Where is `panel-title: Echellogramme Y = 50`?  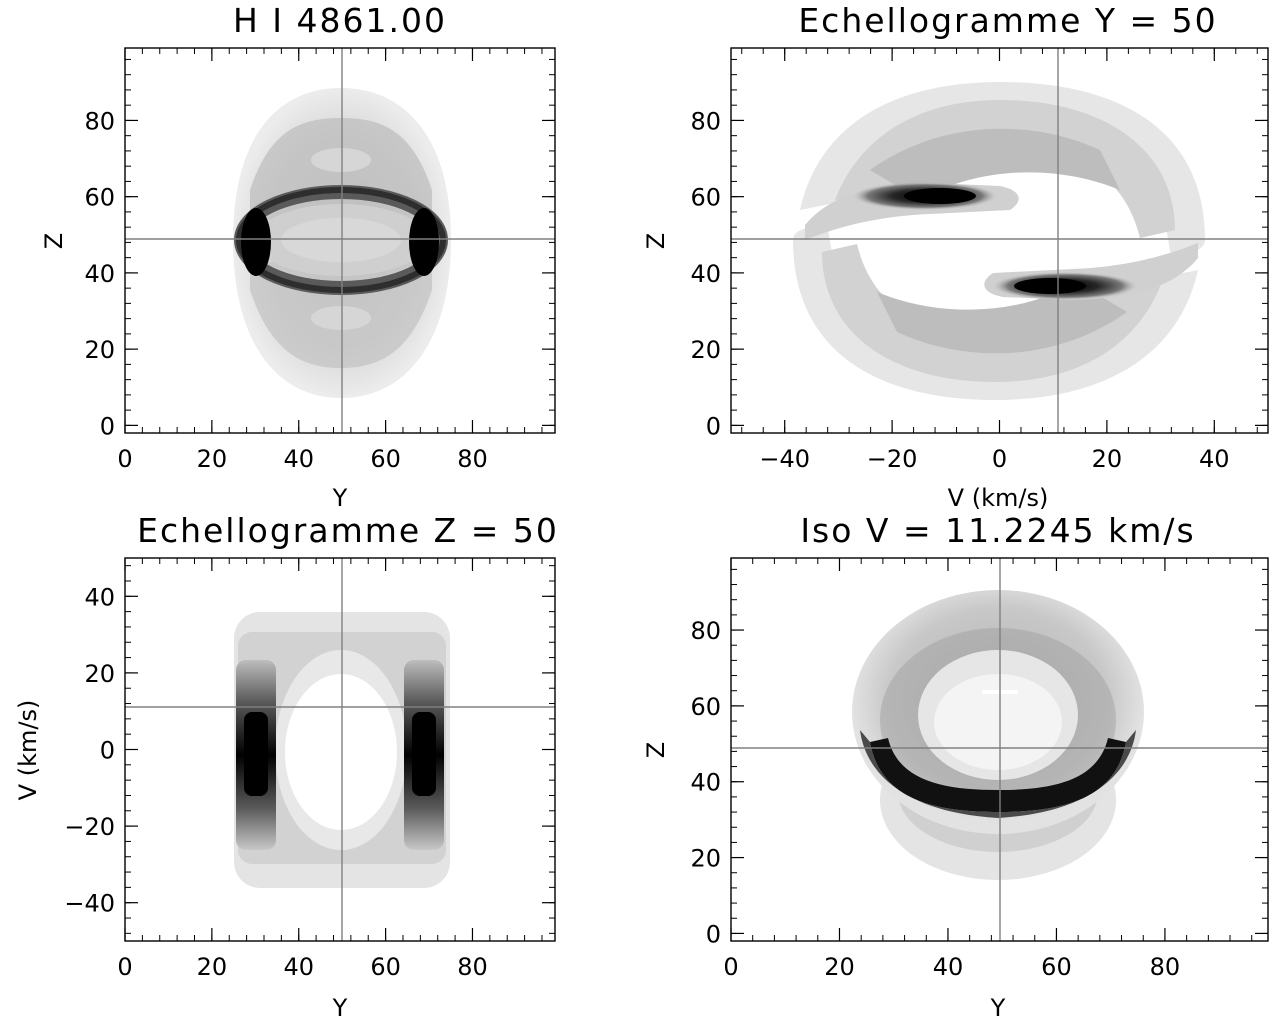
panel-title: Echellogramme Y = 50 is located at coordinates (1007, 20).